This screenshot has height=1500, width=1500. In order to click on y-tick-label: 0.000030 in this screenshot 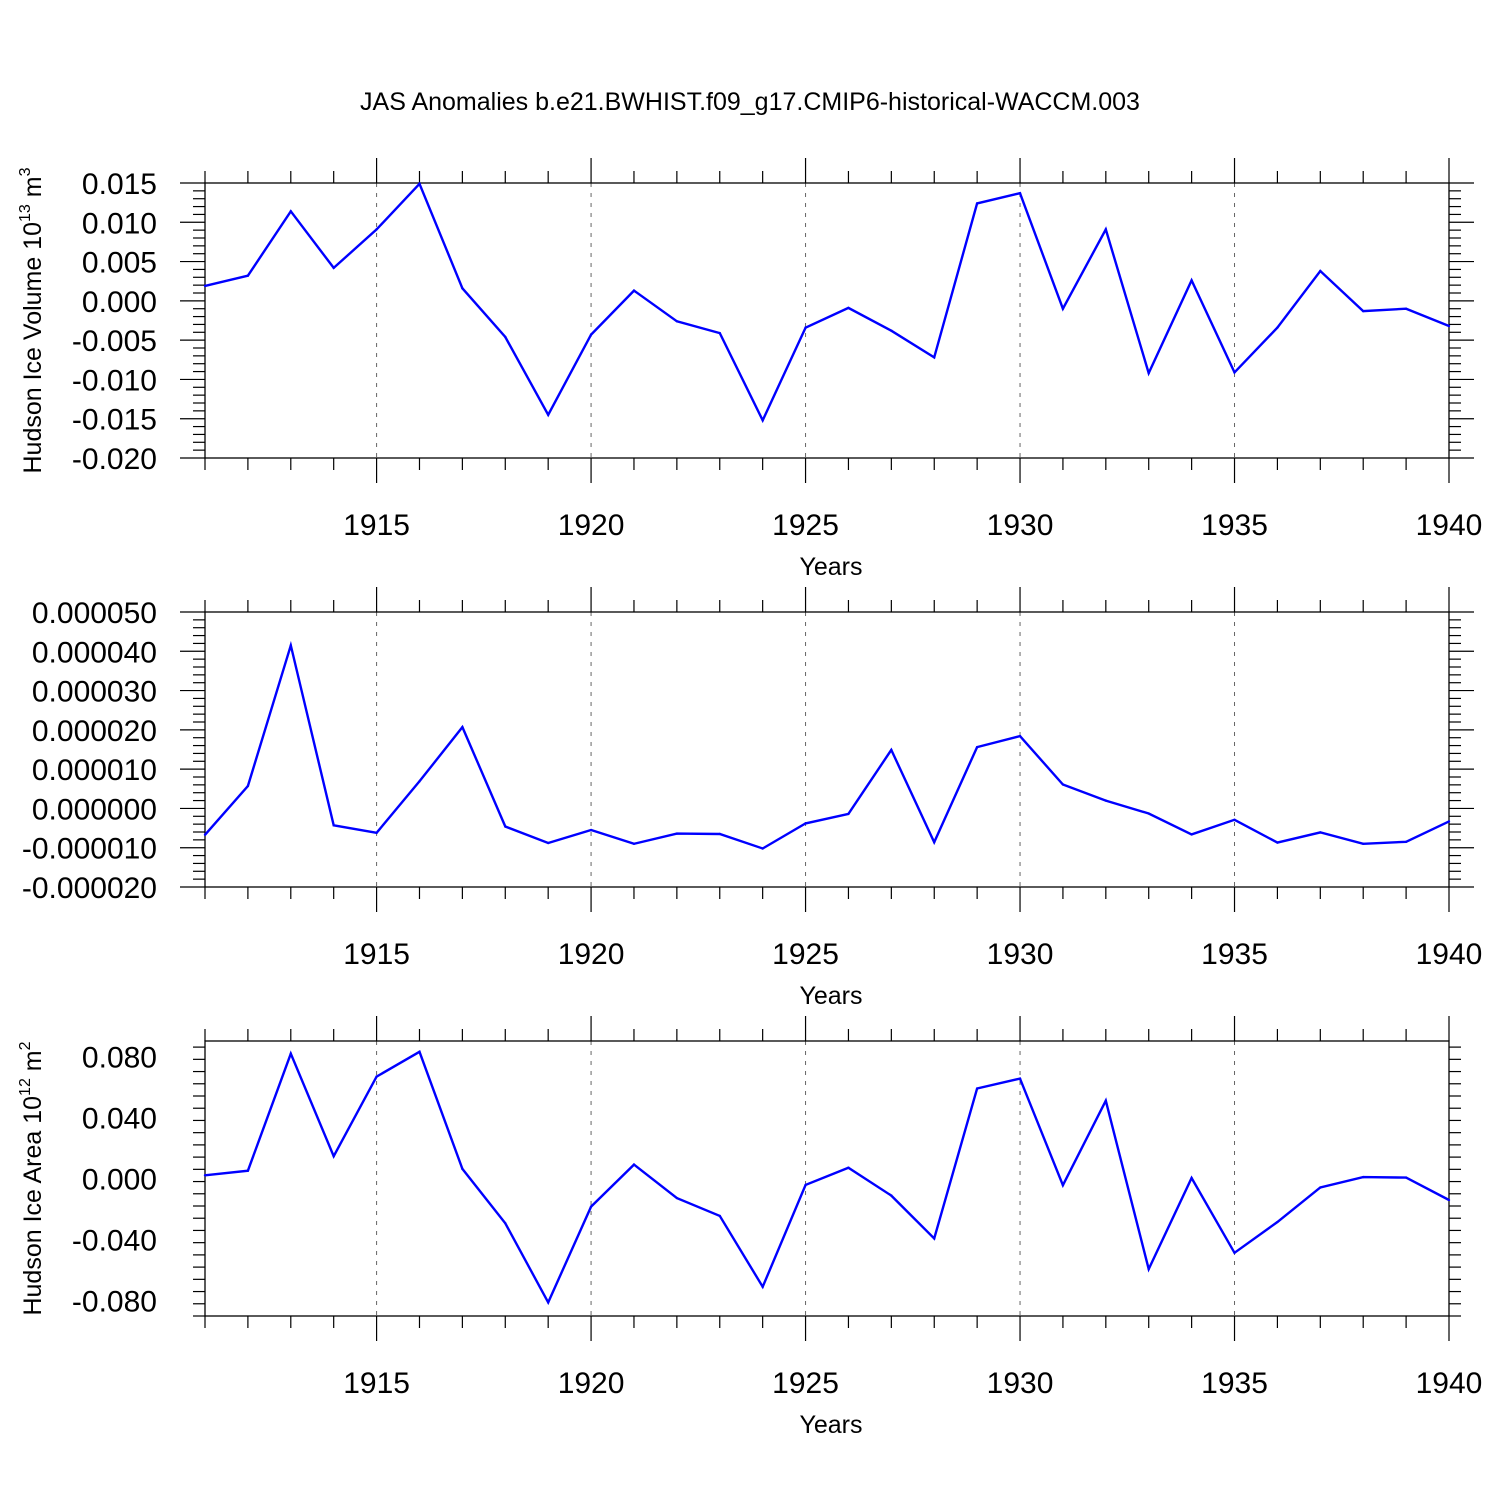, I will do `click(94, 692)`.